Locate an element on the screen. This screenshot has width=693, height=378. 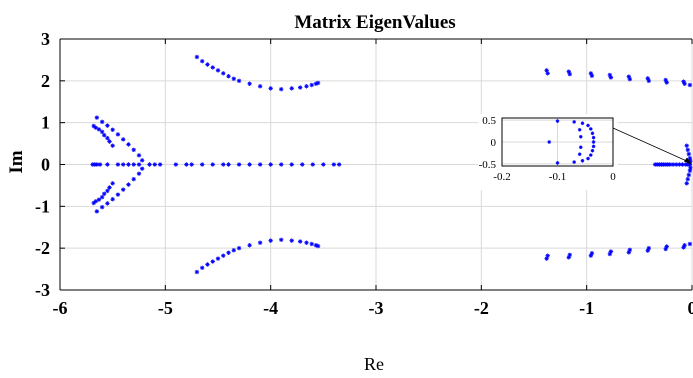
x-tick-label: -3 is located at coordinates (376, 308).